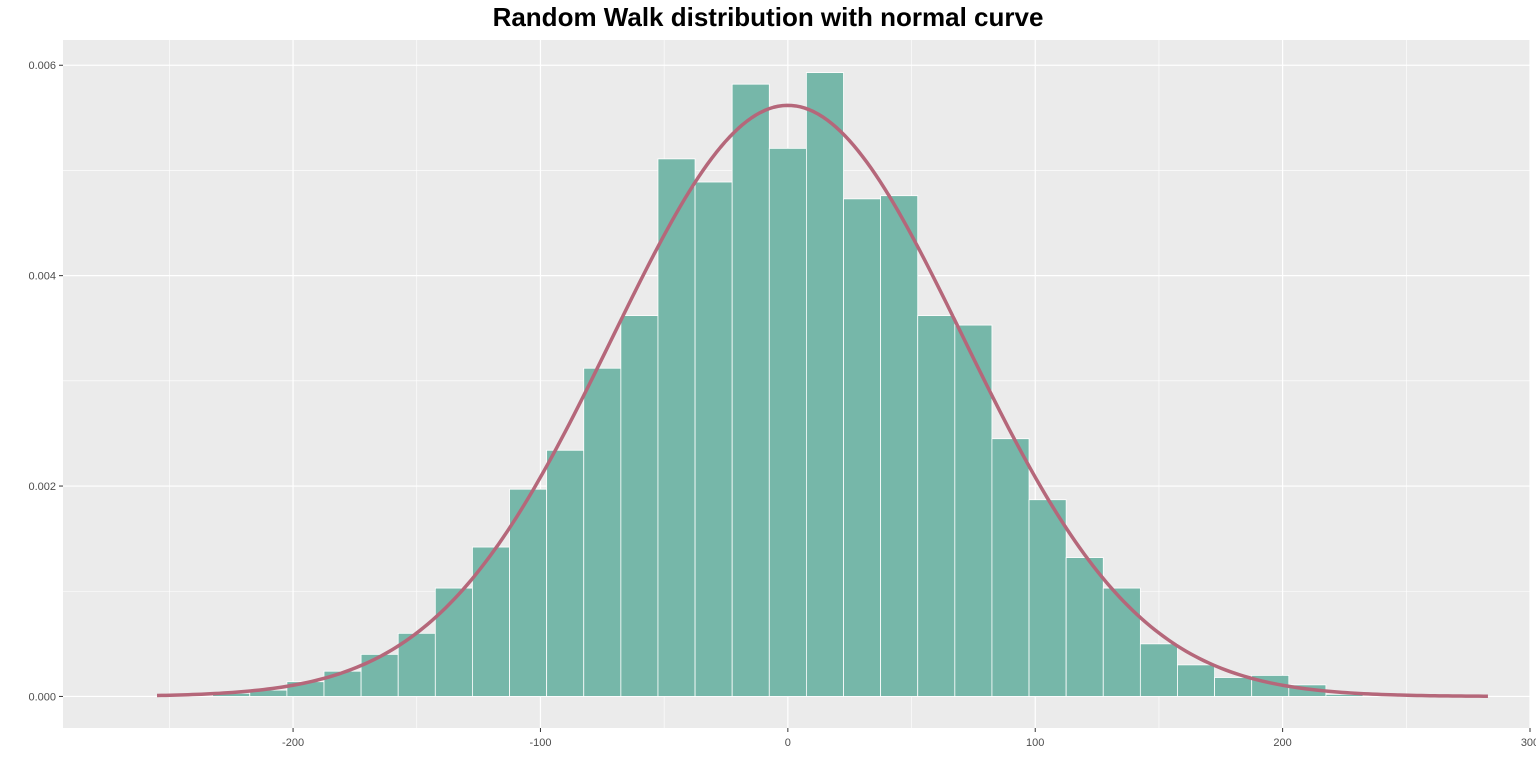  I want to click on y-axis-ticks: 0.000 0.002 0.004 0.006, so click(45, 381).